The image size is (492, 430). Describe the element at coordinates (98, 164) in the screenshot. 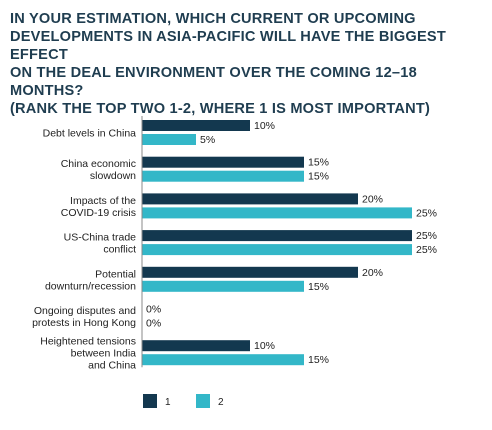

I see `category-label-line: China economic` at that location.